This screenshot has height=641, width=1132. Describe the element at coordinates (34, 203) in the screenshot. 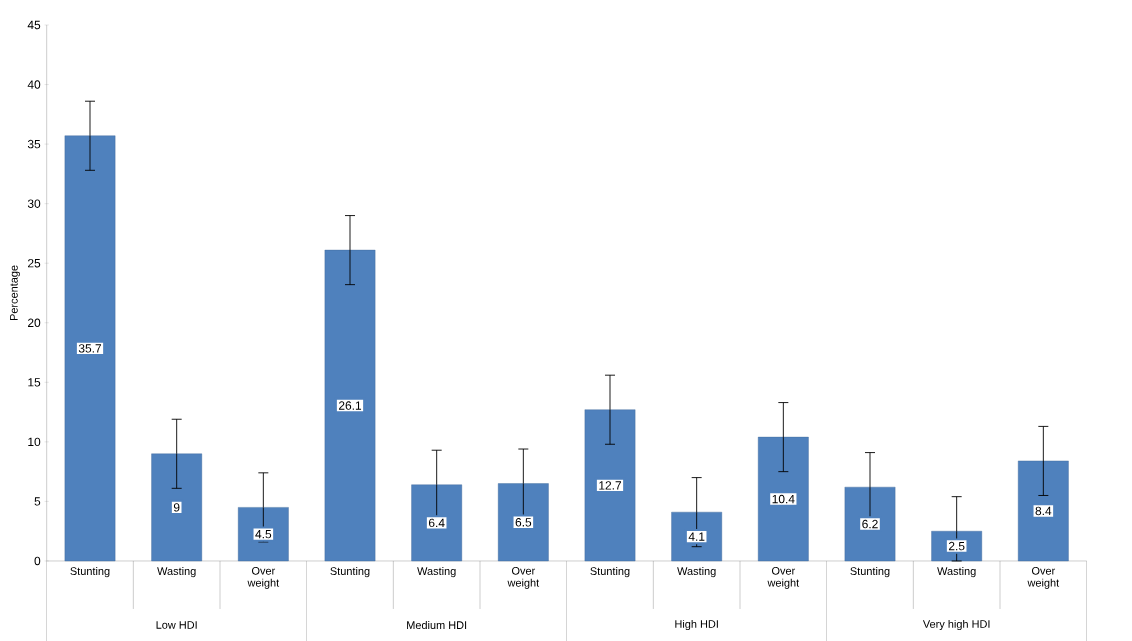

I see `y-tick-label: 30` at that location.